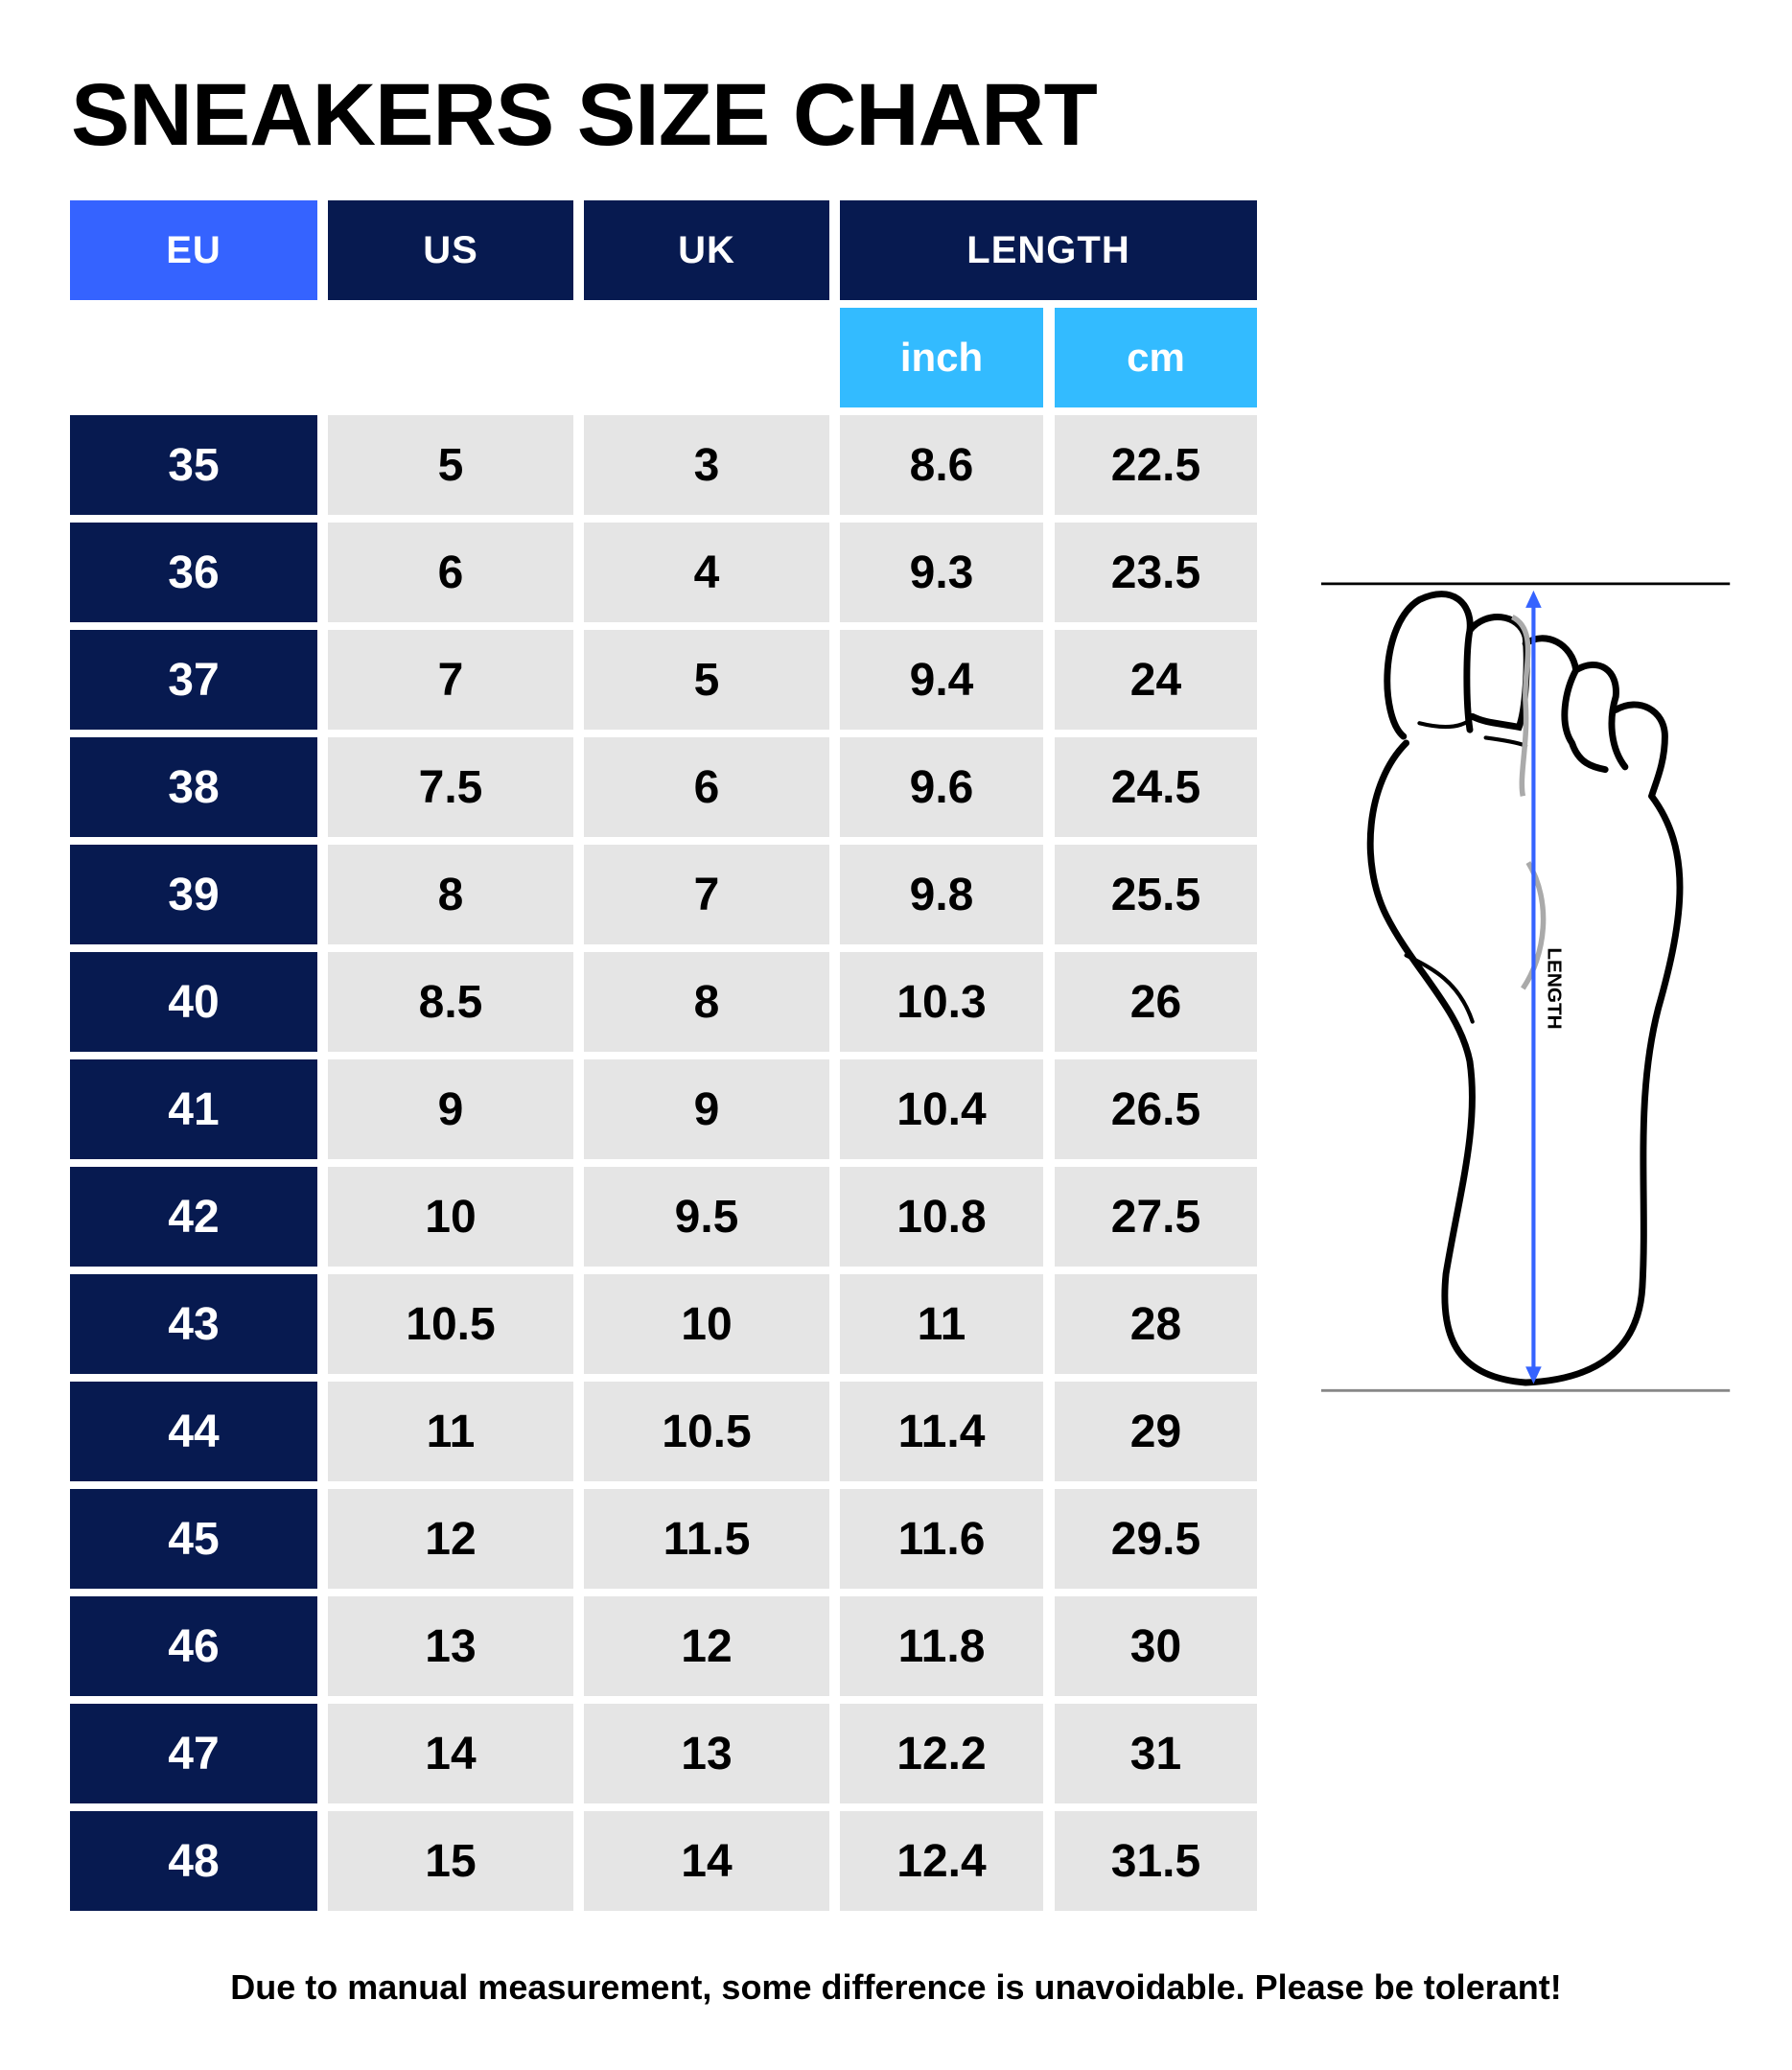  What do you see at coordinates (193, 1217) in the screenshot?
I see `table-cell-eu: 42` at bounding box center [193, 1217].